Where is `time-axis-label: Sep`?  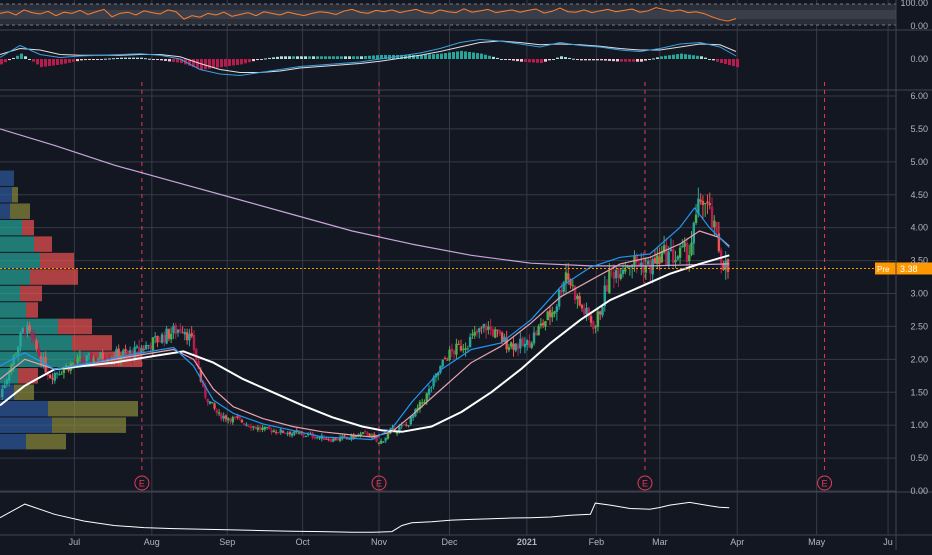
time-axis-label: Sep is located at coordinates (227, 542).